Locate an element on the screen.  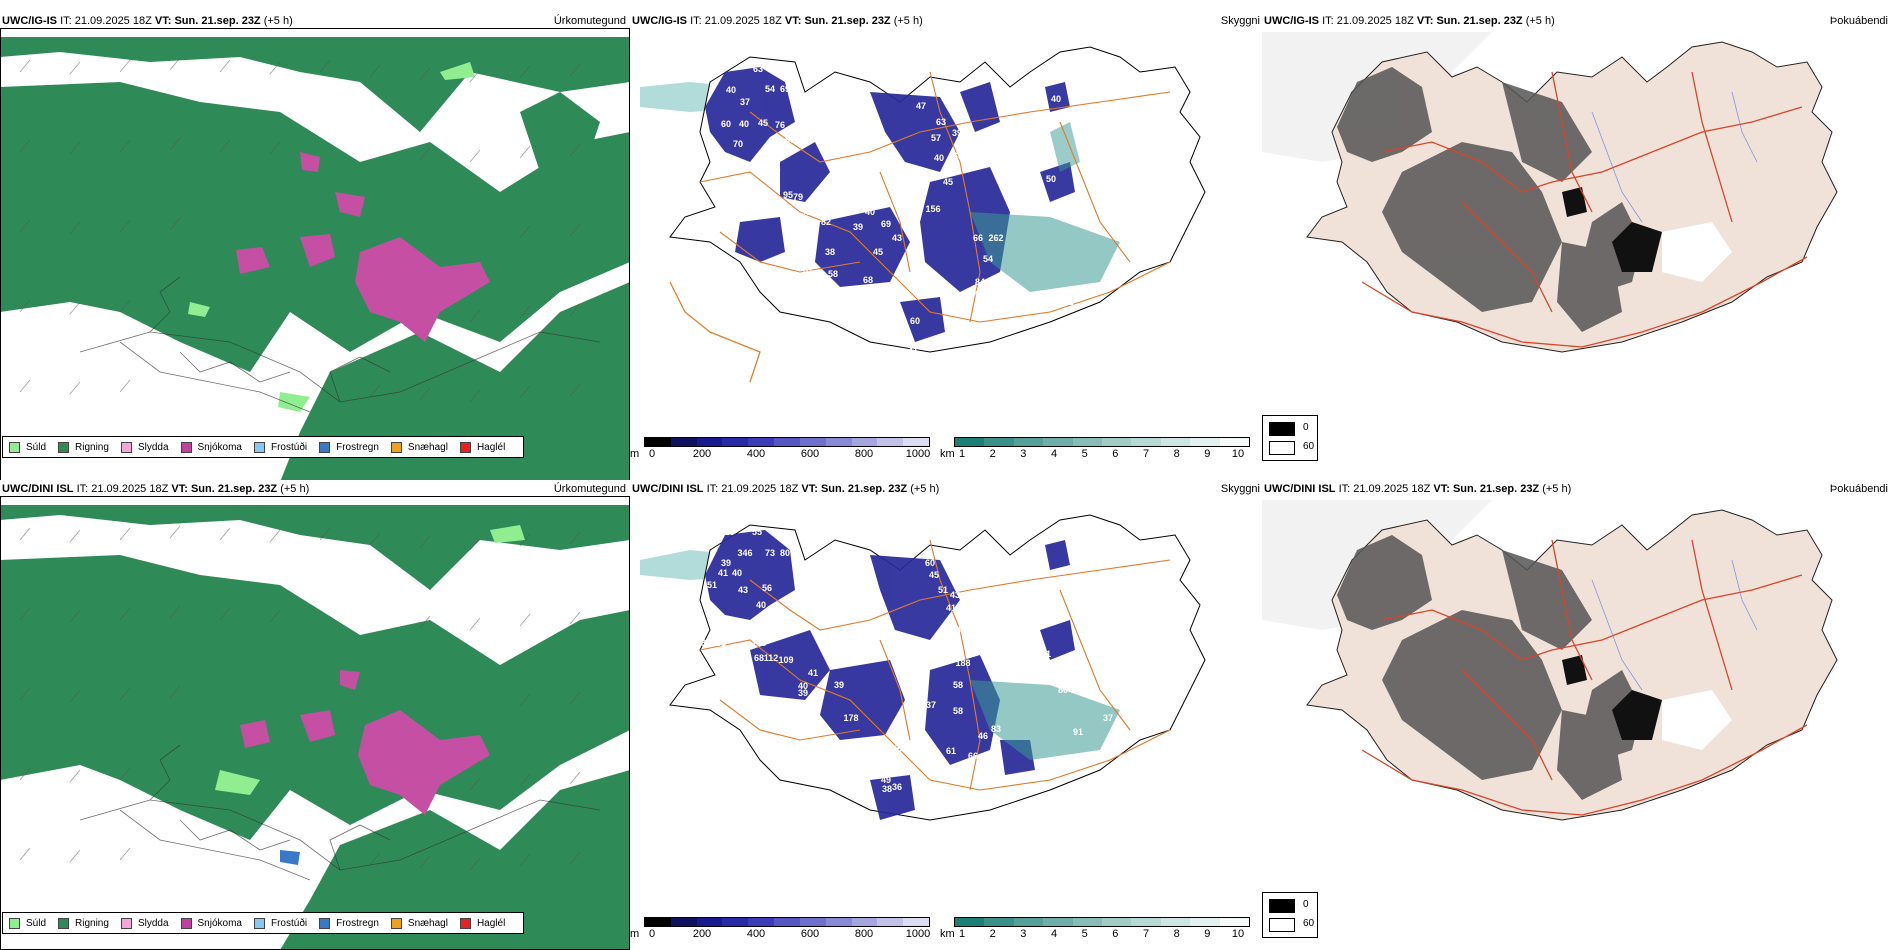
scale-tick: 8 is located at coordinates (1176, 934).